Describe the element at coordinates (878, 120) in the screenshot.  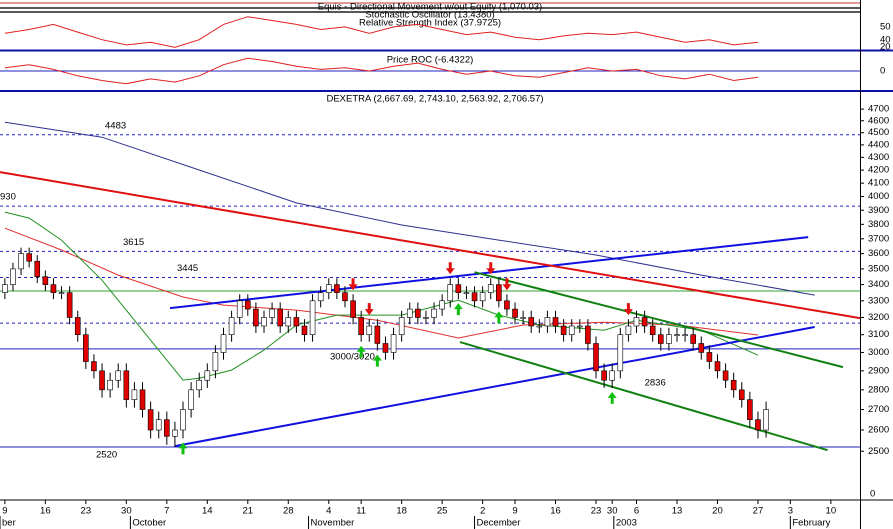
I see `y-tick-label: 4600` at that location.